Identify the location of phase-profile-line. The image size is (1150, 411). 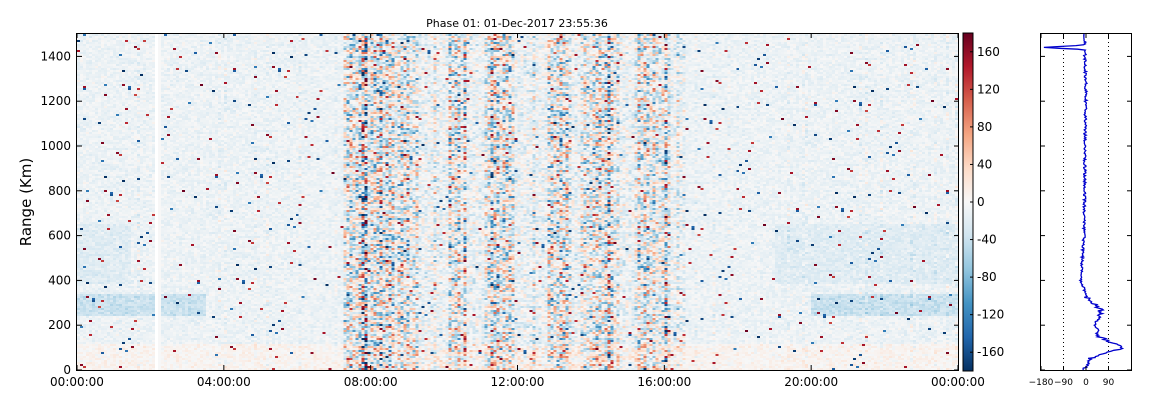
(1084, 202).